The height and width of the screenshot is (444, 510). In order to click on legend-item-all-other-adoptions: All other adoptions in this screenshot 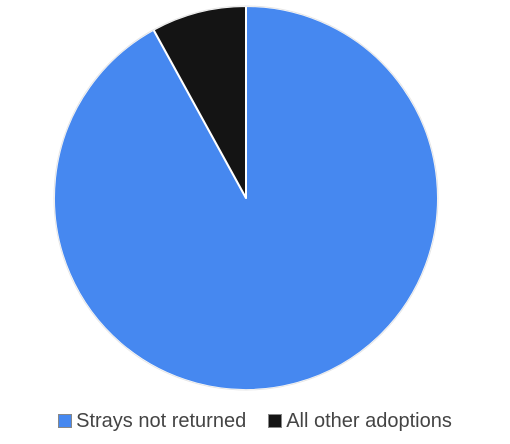, I will do `click(360, 421)`.